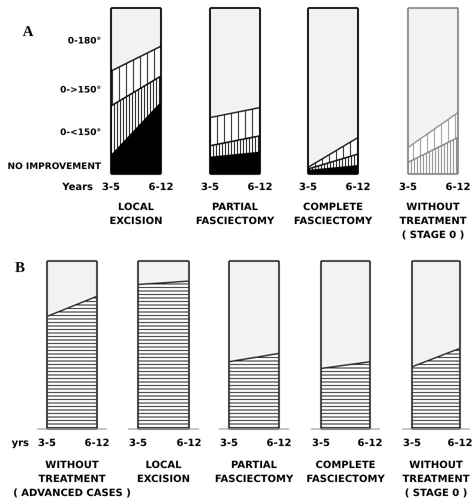 Image resolution: width=475 pixels, height=504 pixels. I want to click on series-label: 0->150°, so click(80, 91).